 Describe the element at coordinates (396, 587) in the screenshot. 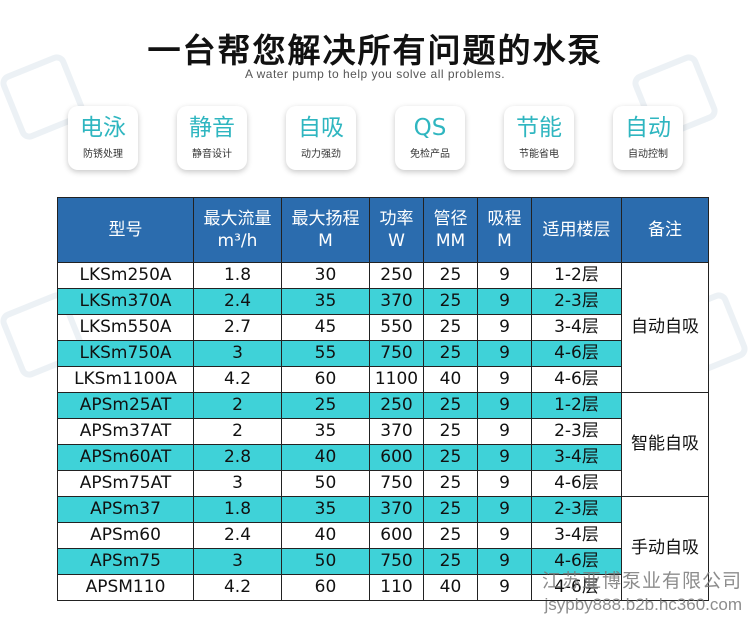

I see `cell-power: 110` at that location.